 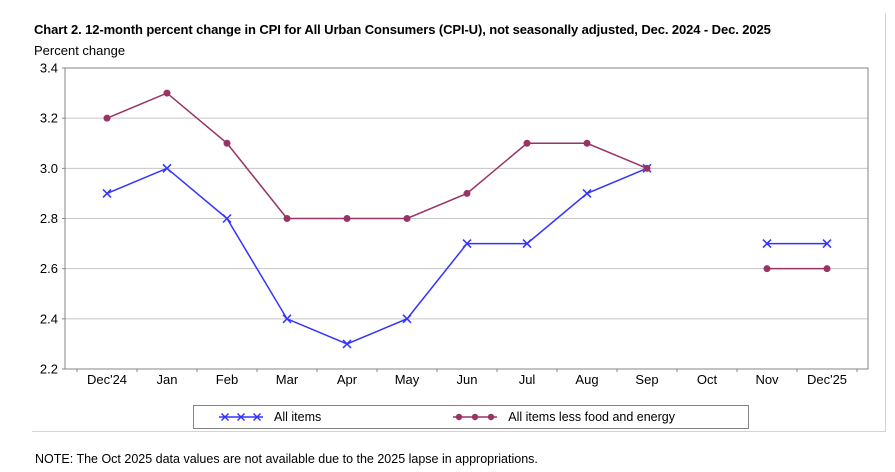 I want to click on x-axis-label: Mar, so click(x=287, y=379).